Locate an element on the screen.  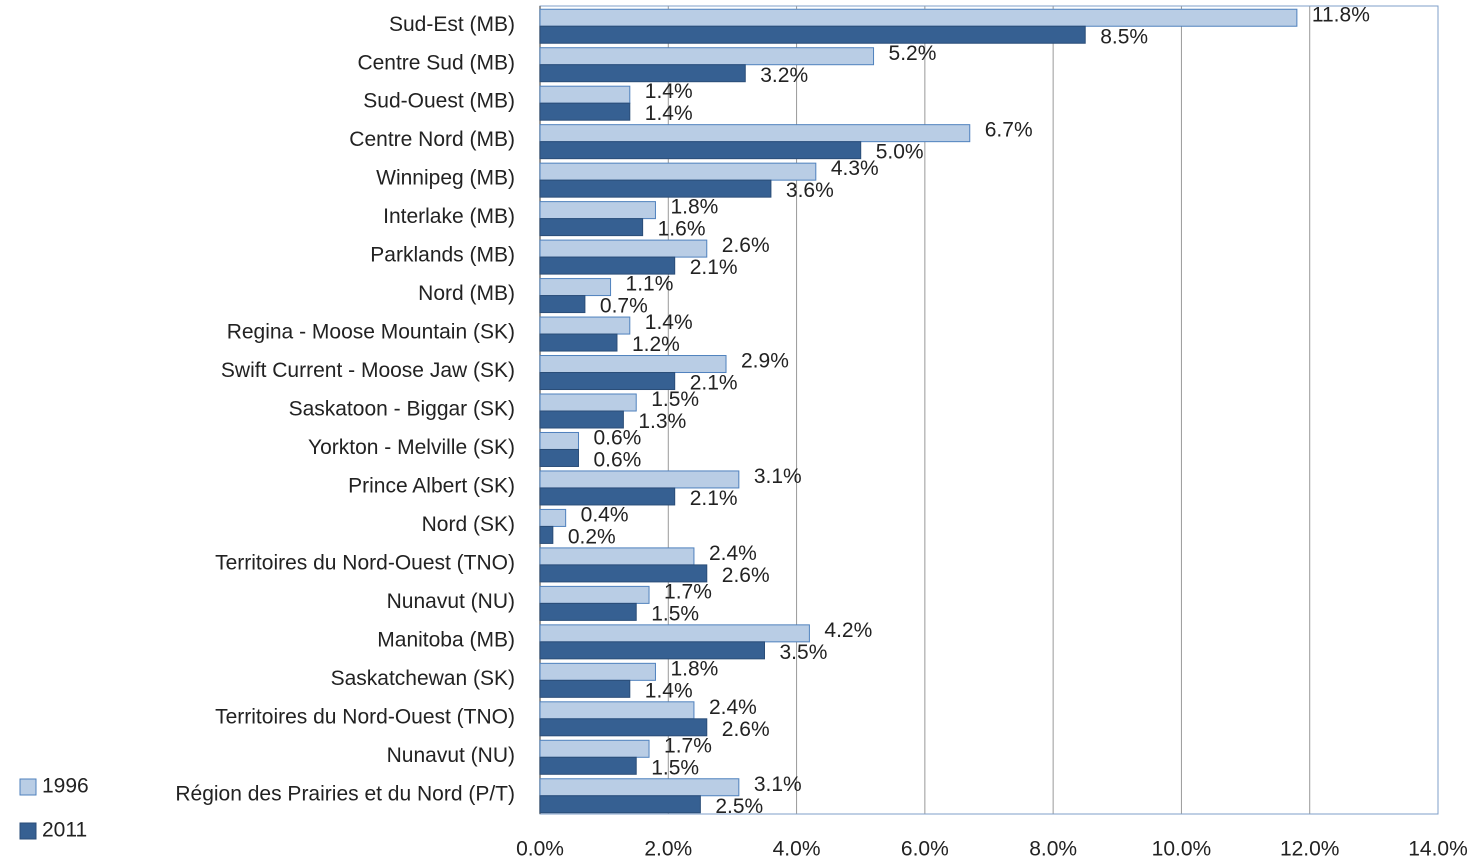
x-tick-label: 0.0% is located at coordinates (540, 849).